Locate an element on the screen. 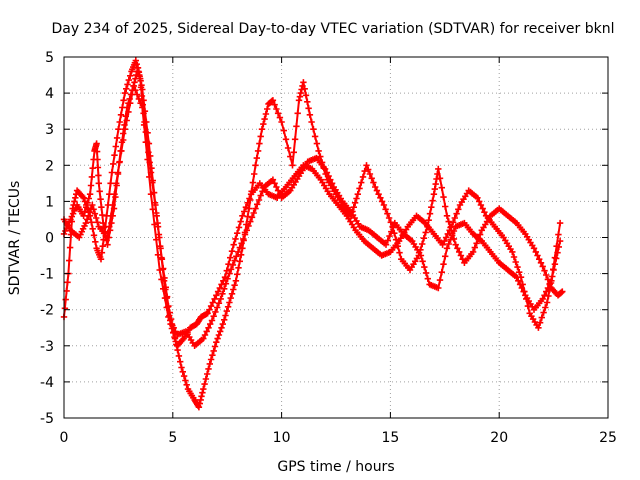  y-tick-label: 5 is located at coordinates (49, 58).